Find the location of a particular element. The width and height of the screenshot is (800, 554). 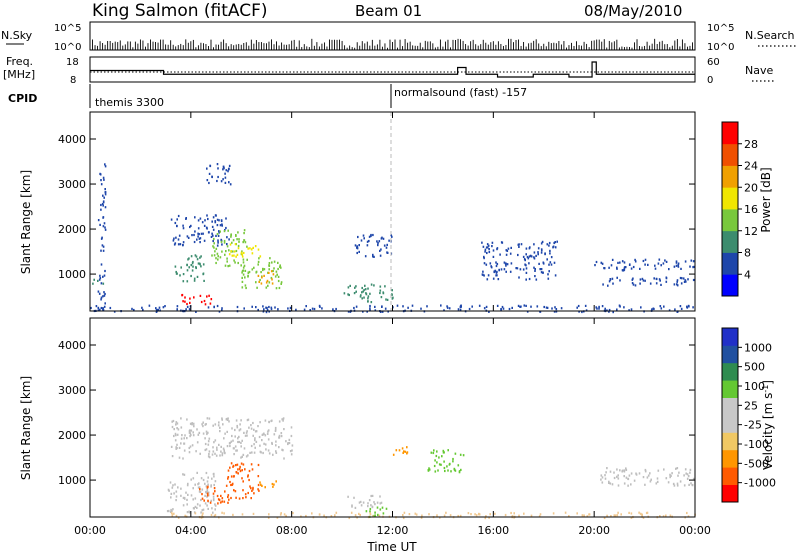

colorbar-tick-label: 4 is located at coordinates (747, 274).